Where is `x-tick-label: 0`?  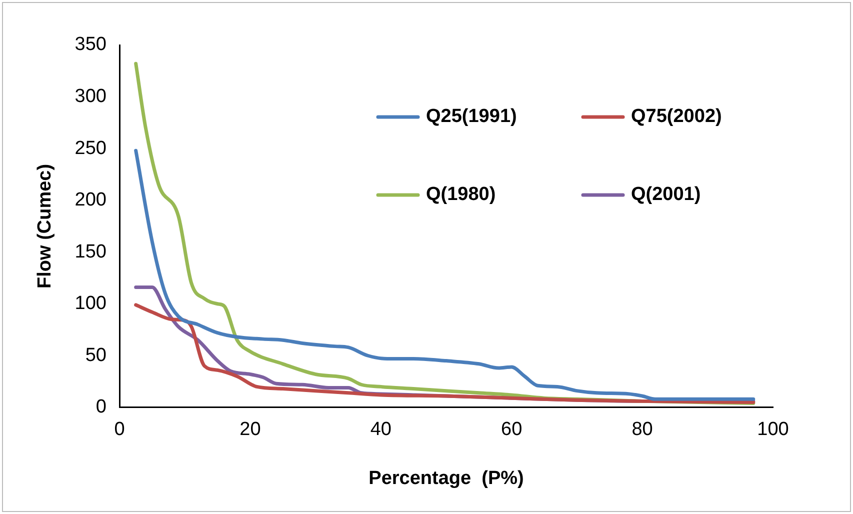 x-tick-label: 0 is located at coordinates (119, 429).